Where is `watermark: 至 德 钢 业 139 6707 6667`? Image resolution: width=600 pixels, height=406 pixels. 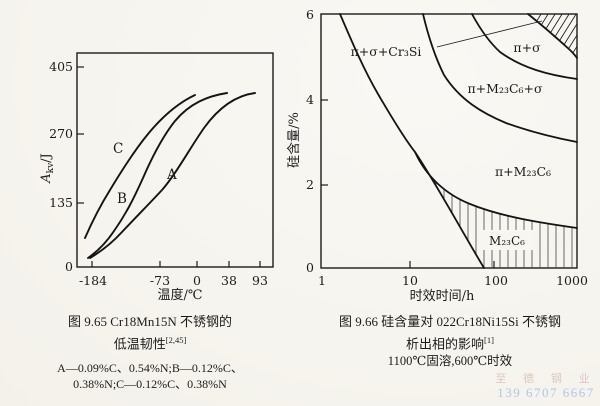 watermark: 至 德 钢 业 139 6707 6667 is located at coordinates (546, 386).